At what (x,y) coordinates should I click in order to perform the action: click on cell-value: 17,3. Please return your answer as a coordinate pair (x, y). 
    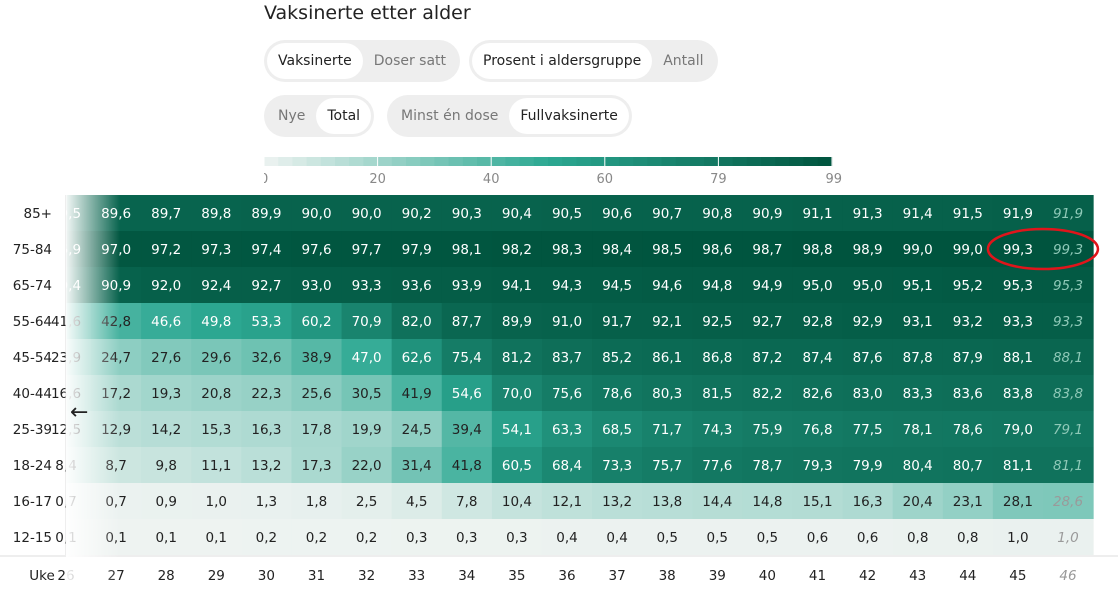
    Looking at the image, I should click on (316, 466).